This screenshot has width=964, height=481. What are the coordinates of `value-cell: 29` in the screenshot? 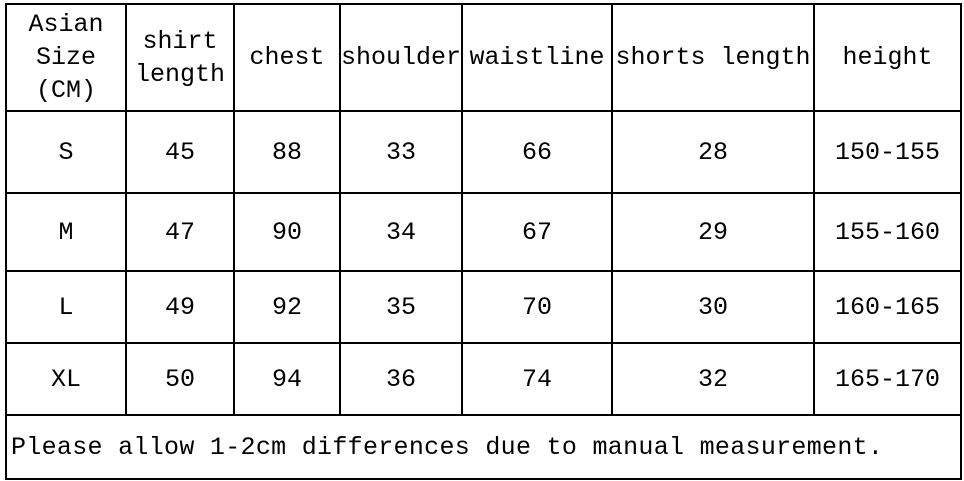 It's located at (713, 232).